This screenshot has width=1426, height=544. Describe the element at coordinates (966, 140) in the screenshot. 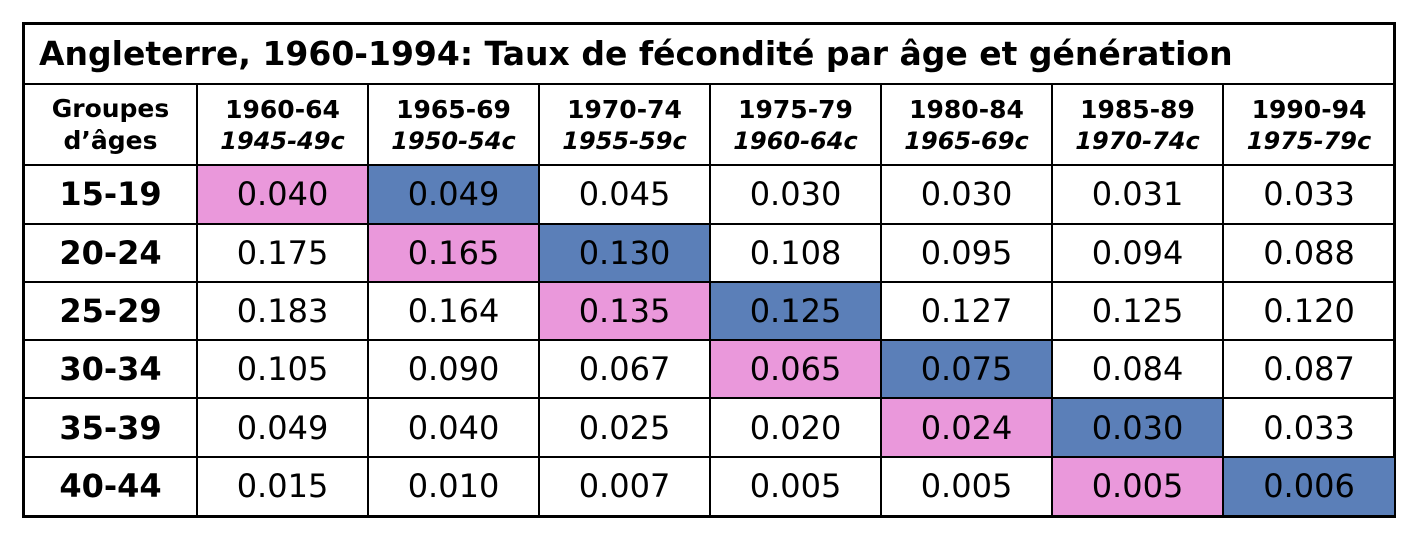

I see `cohort-label: 1965-69c` at that location.